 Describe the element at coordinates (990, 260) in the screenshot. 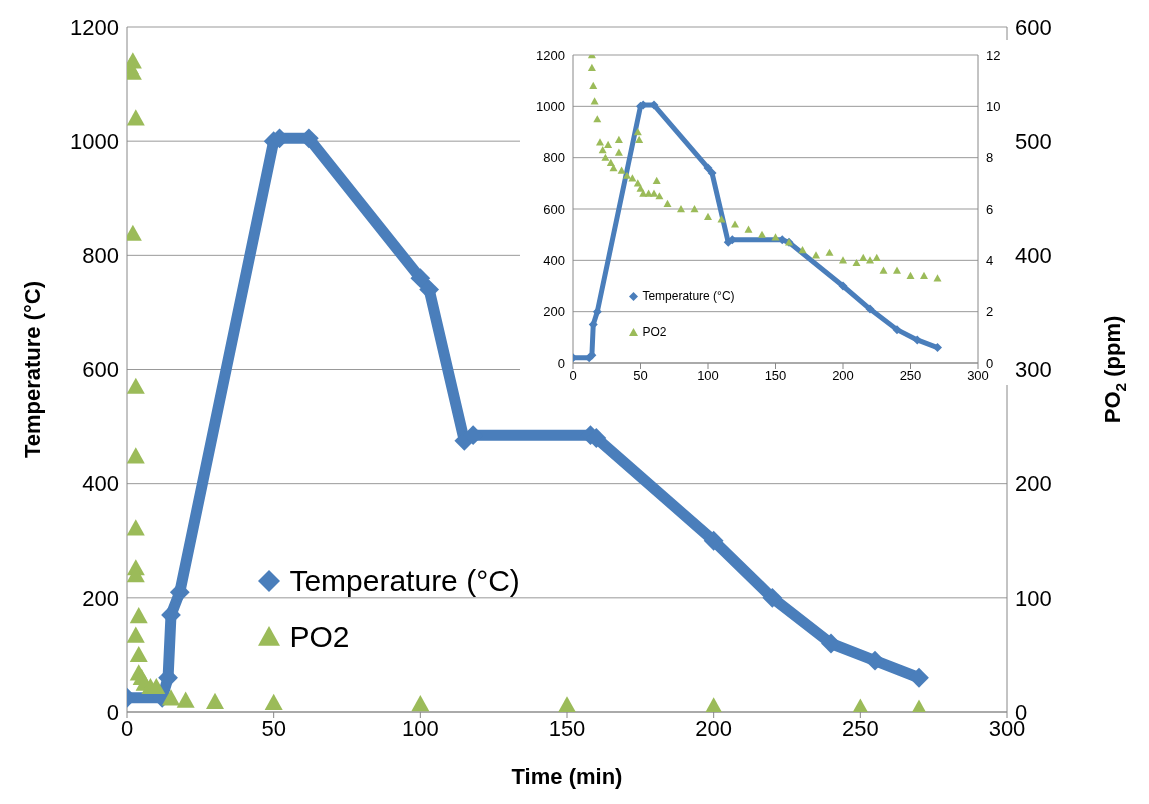

I see `y2-tick-label: 4` at that location.